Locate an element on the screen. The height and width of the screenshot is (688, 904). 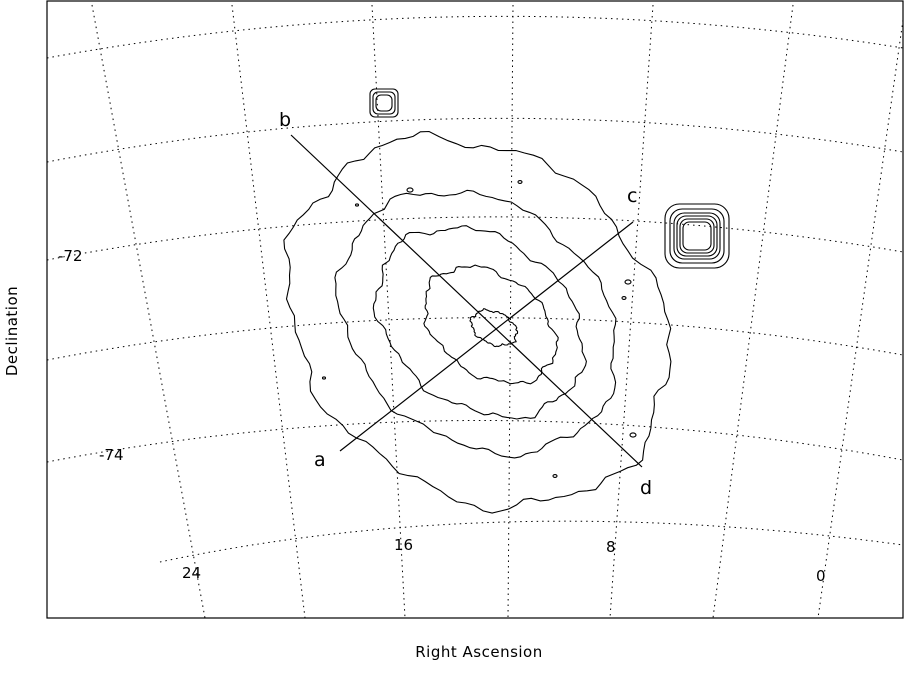
x-tick-label: 8 is located at coordinates (611, 547).